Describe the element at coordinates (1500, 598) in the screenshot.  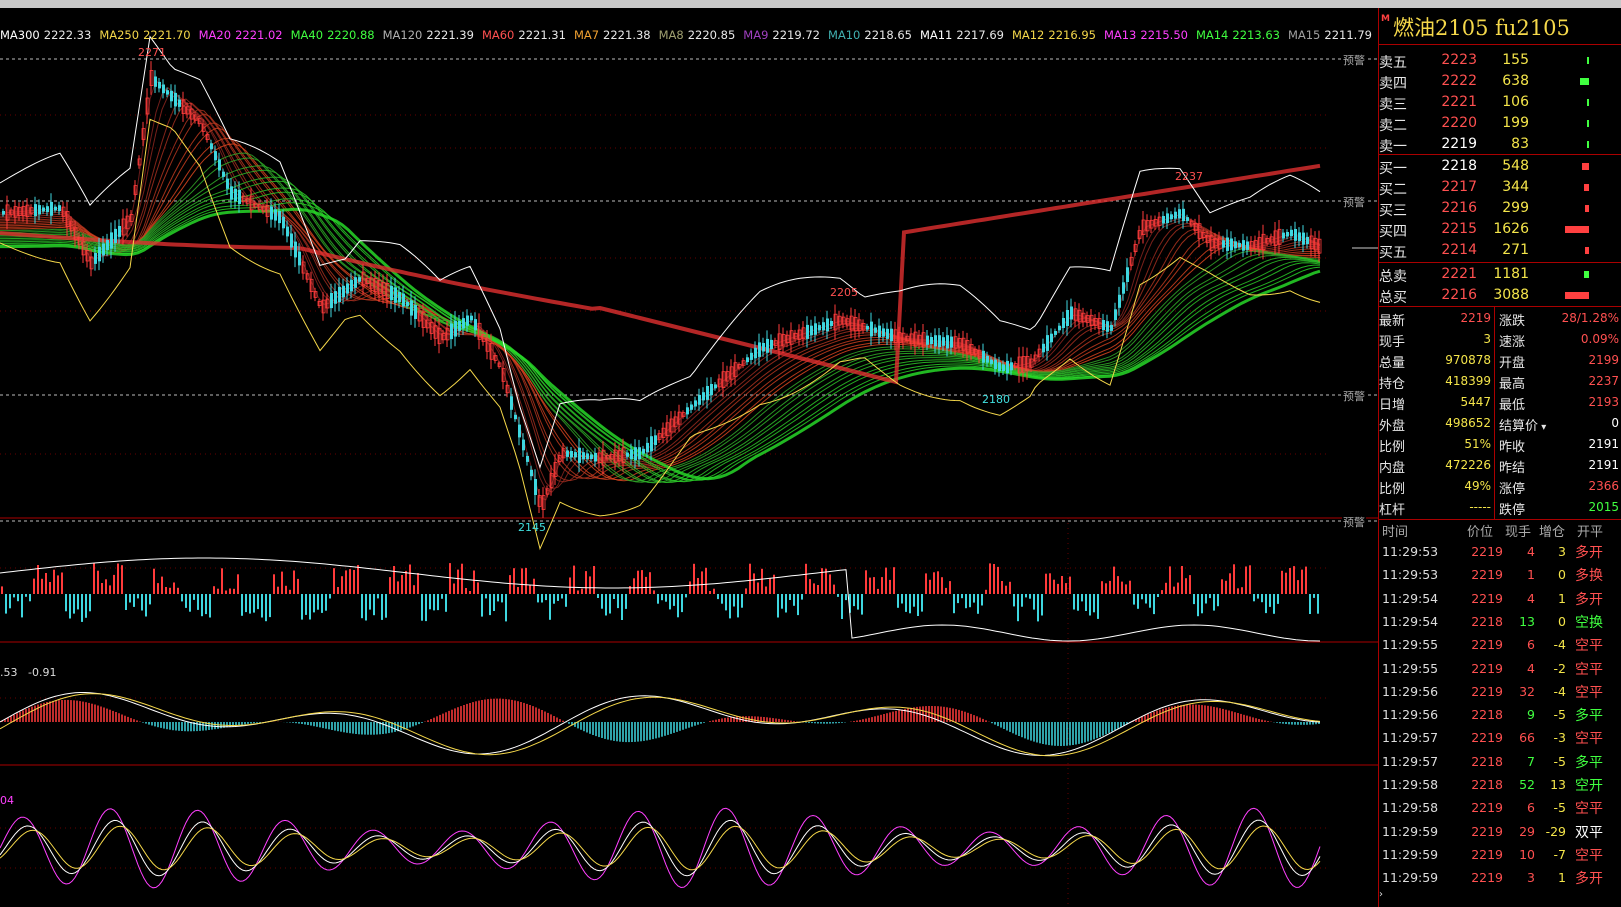
I see `trade-row: 11:29:54 2219 4 1 多开` at that location.